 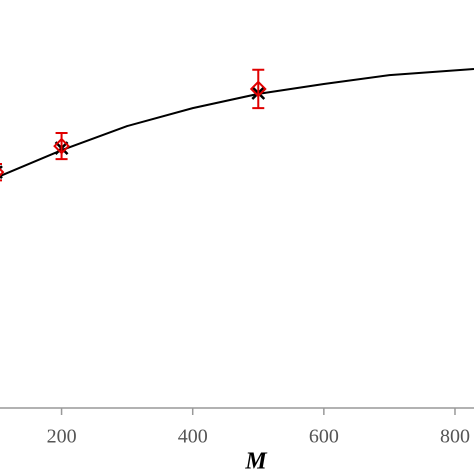 What do you see at coordinates (455, 437) in the screenshot?
I see `x-tick-label: 800` at bounding box center [455, 437].